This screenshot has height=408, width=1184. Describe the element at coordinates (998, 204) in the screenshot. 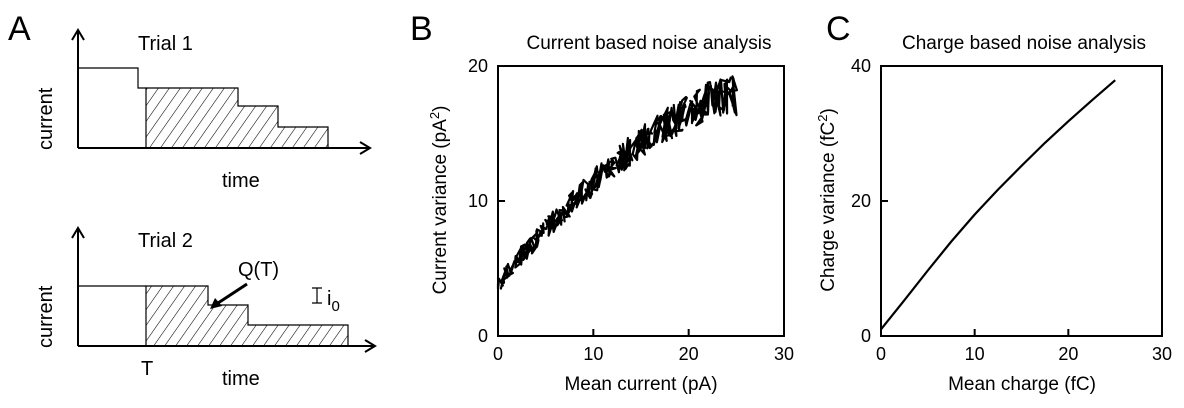

I see `chart-c-series-line` at that location.